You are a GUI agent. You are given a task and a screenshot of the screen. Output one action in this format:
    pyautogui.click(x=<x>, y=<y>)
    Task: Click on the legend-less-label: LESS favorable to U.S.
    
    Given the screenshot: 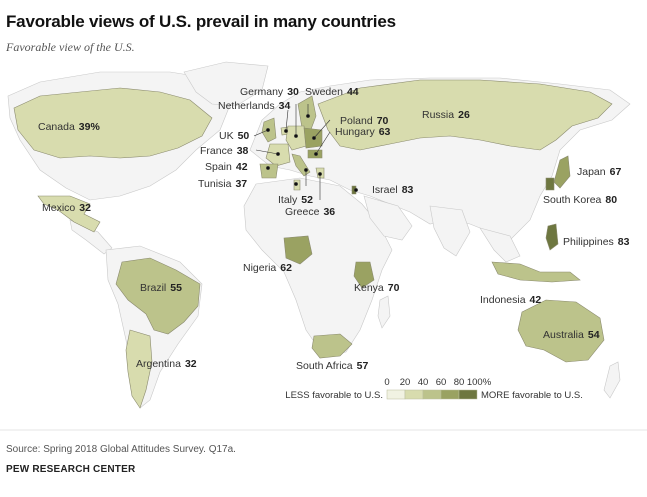 What is the action you would take?
    pyautogui.click(x=334, y=395)
    